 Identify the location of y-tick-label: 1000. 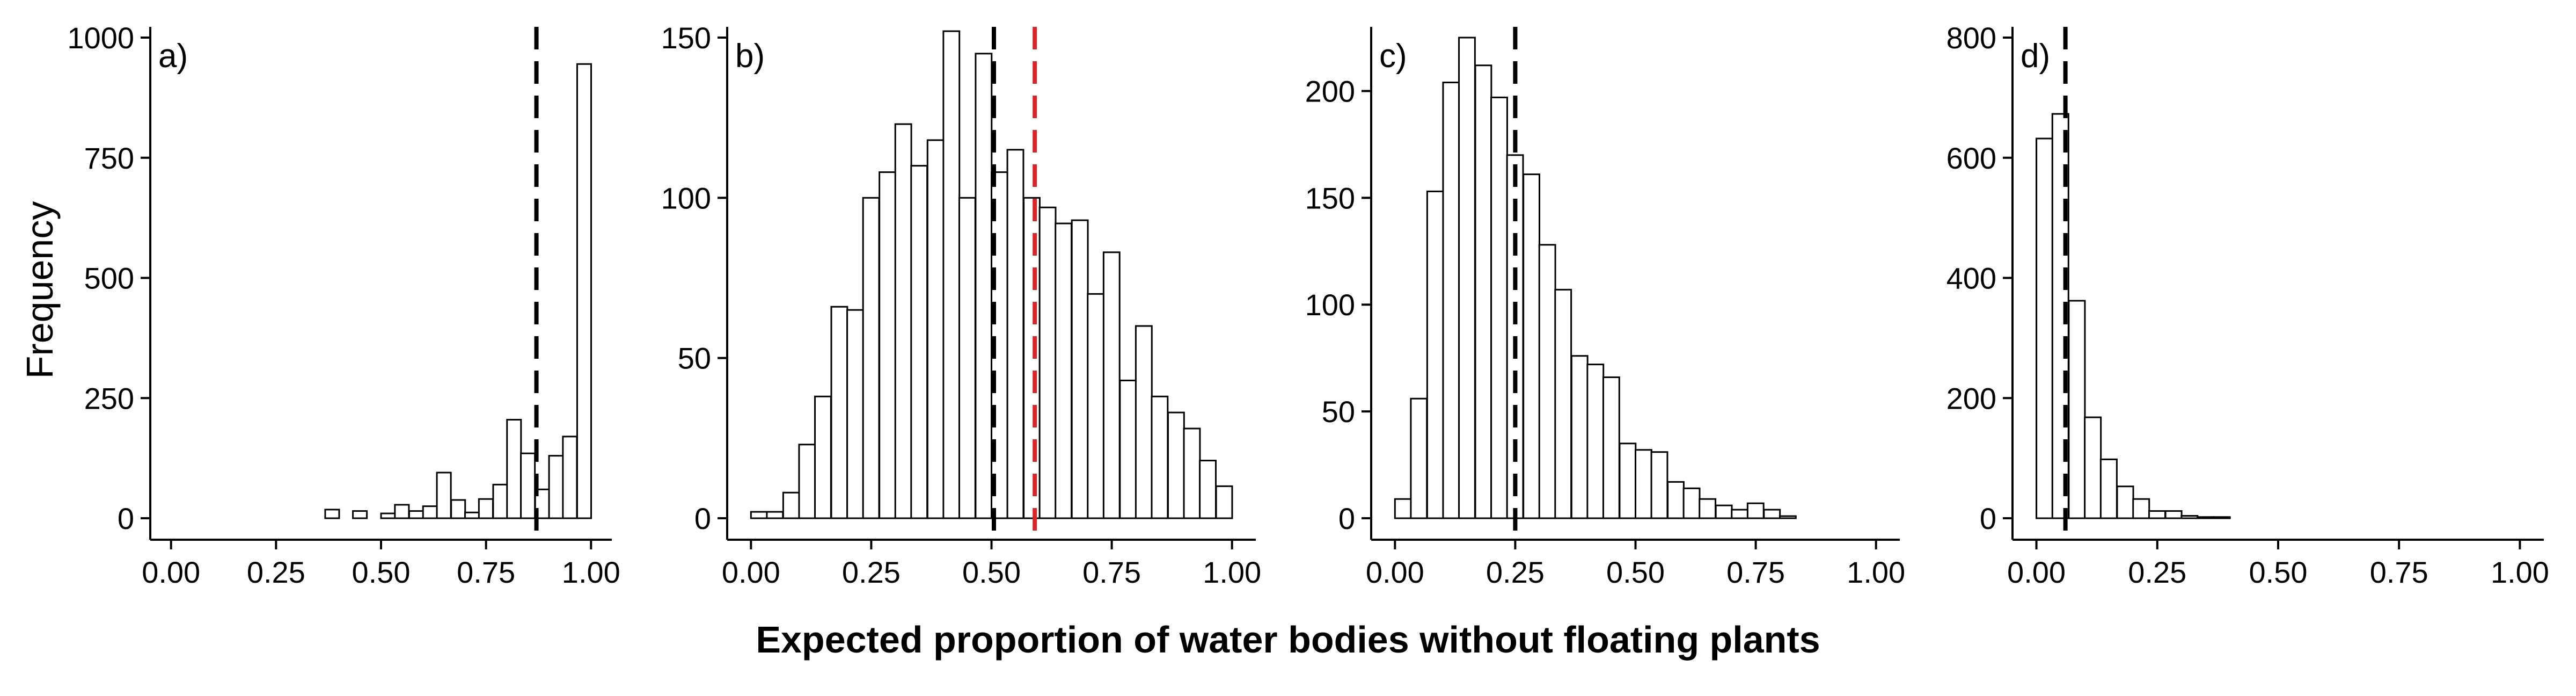
(100, 38).